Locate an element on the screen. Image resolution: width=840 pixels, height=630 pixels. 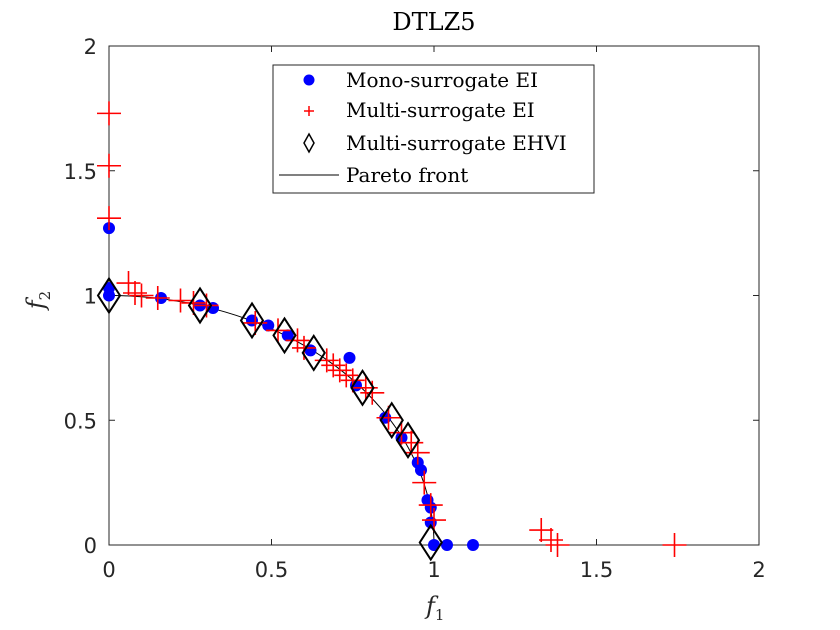
x-tick-label: 0 is located at coordinates (108, 570).